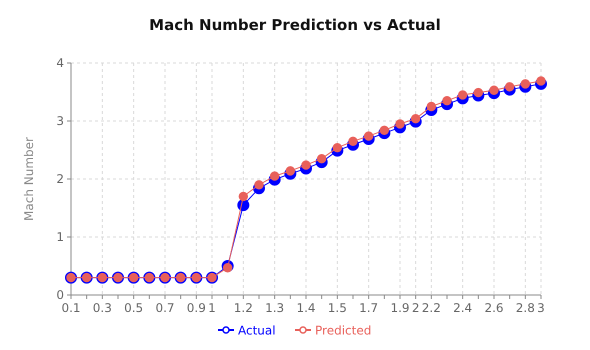  I want to click on x-tick-label: 1.9, so click(400, 308).